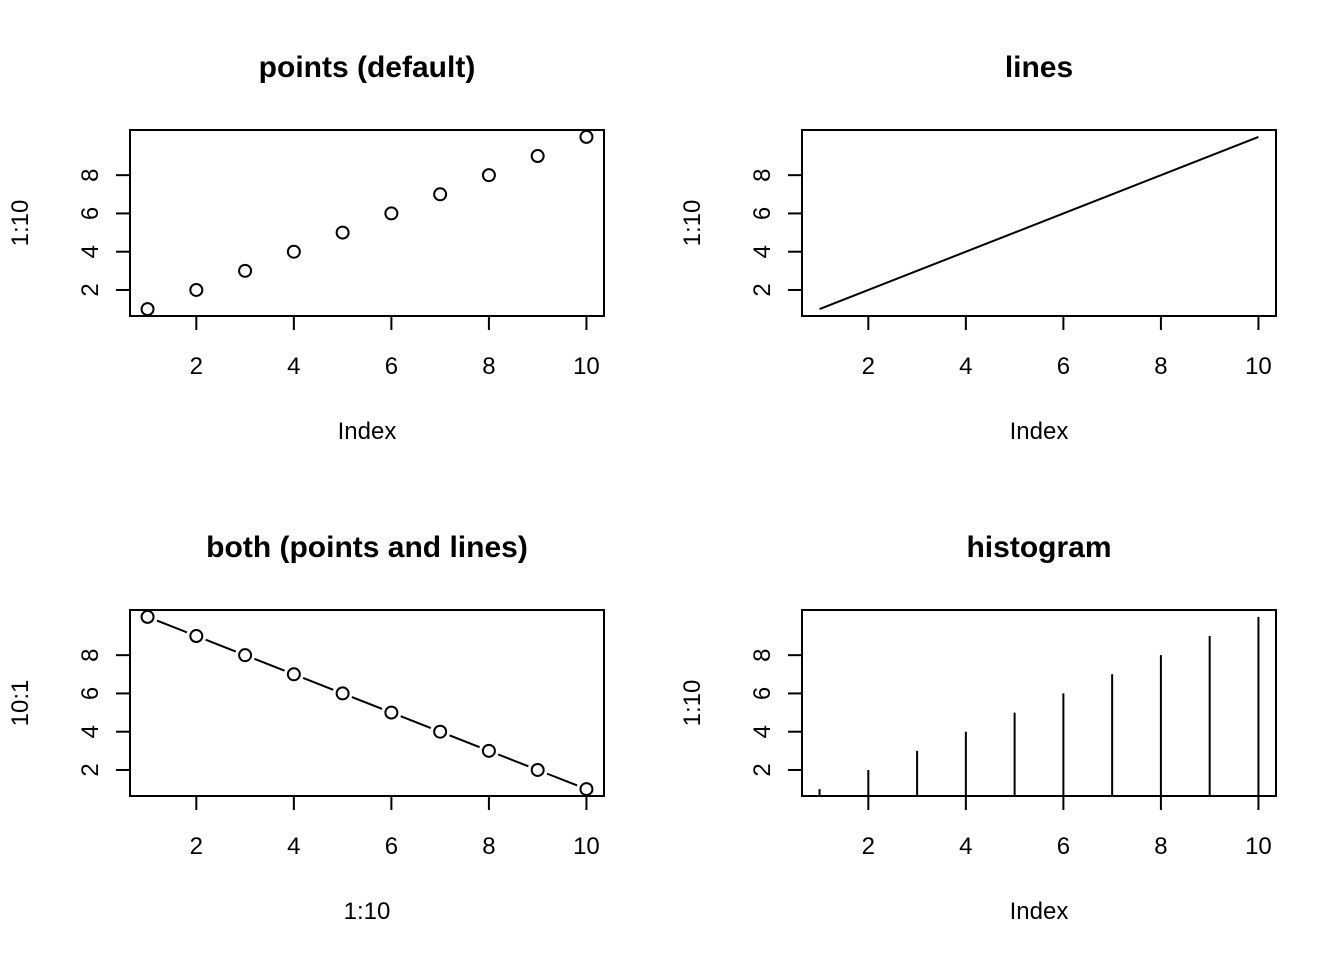  Describe the element at coordinates (20, 703) in the screenshot. I see `y-axis-label: 10:1` at that location.